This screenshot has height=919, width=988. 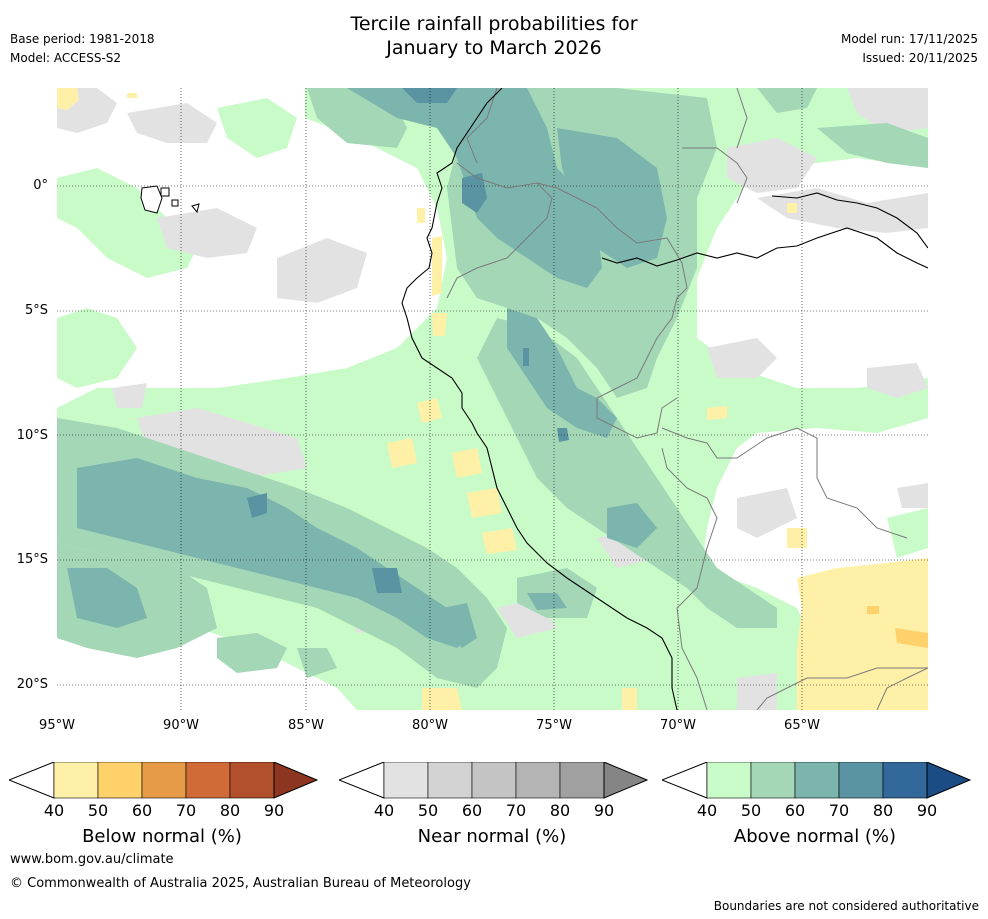 I want to click on colorbar-below-min-arrow, so click(x=32, y=780).